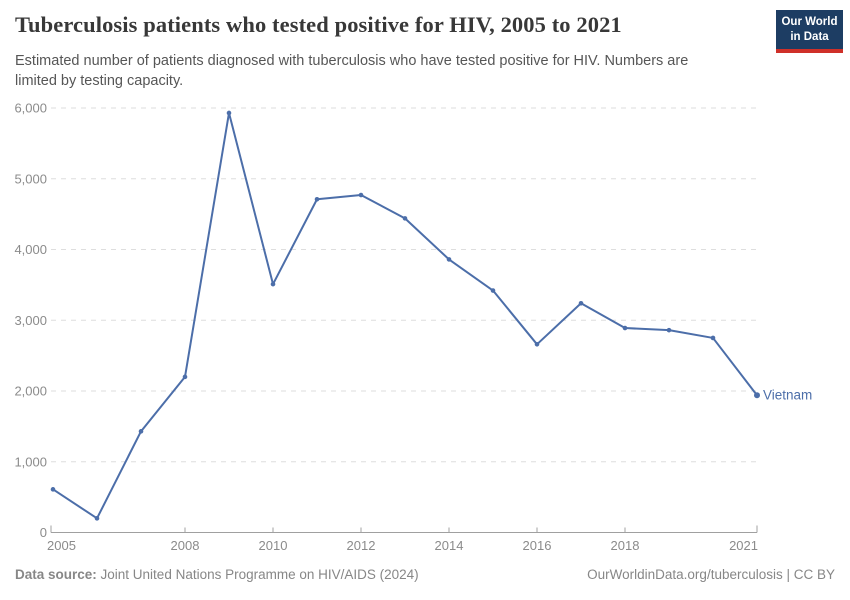 This screenshot has height=600, width=850. Describe the element at coordinates (711, 574) in the screenshot. I see `credit-link: OurWorldinData.org/tuberculosis | CC BY` at that location.